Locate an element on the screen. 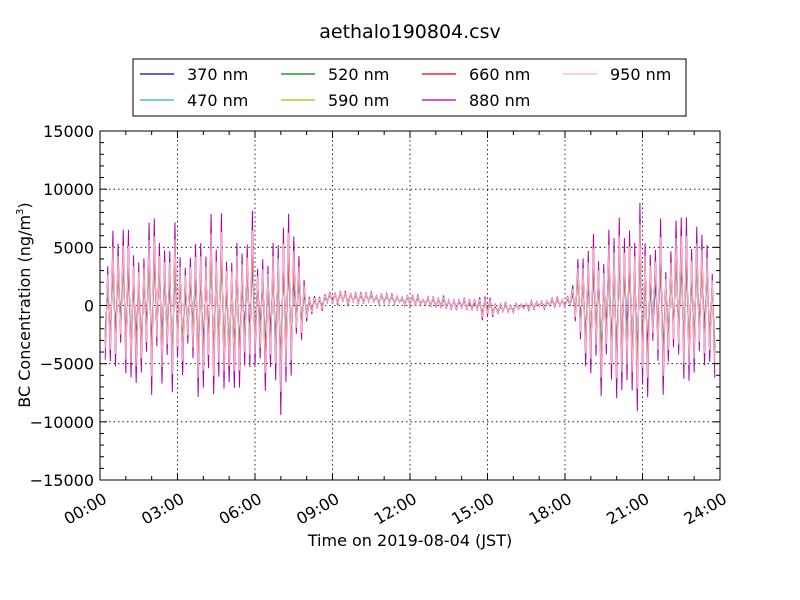 The width and height of the screenshot is (800, 600). x-tick-label: 12:00 is located at coordinates (395, 509).